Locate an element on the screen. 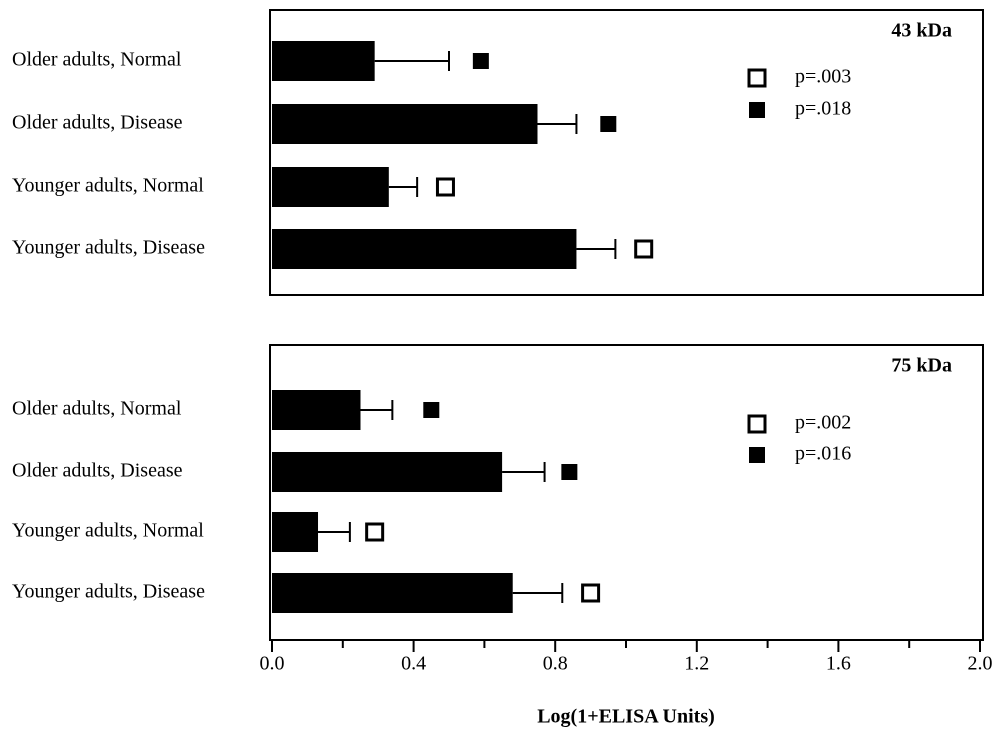 This screenshot has height=732, width=994. x-tick-label: 1.2 is located at coordinates (696, 664).